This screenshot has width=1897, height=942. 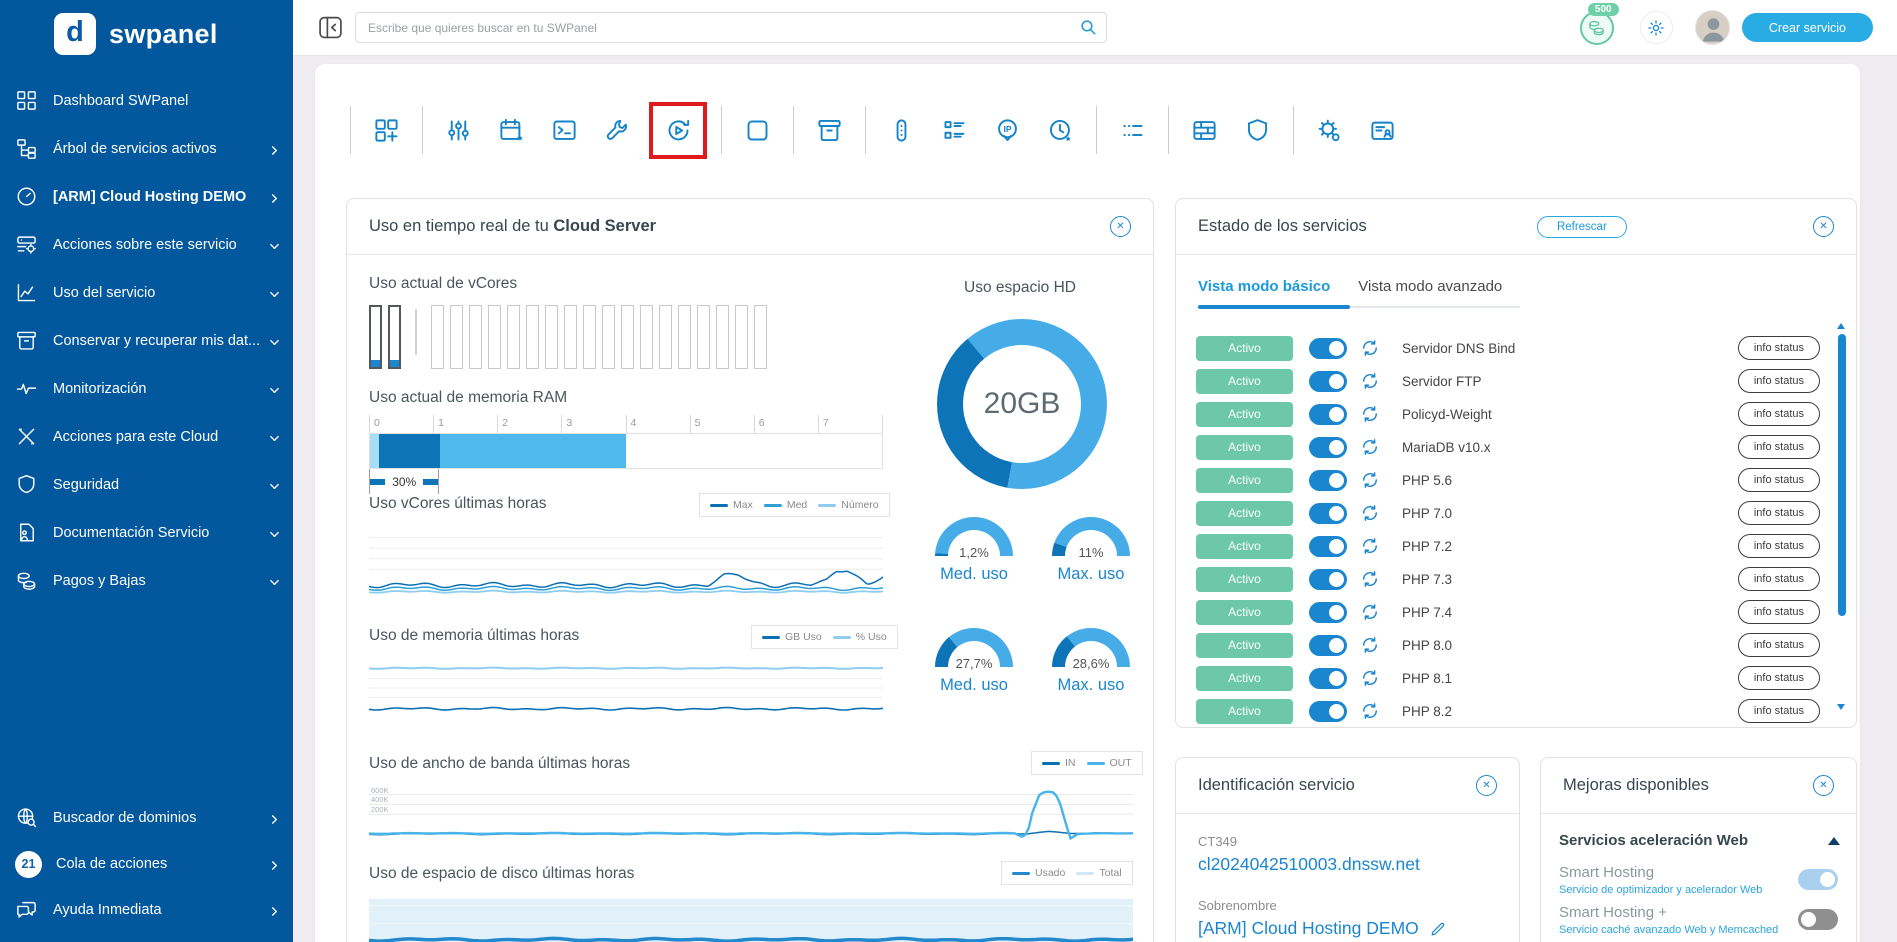 I want to click on service-name: PHP 8.1, so click(x=1427, y=678).